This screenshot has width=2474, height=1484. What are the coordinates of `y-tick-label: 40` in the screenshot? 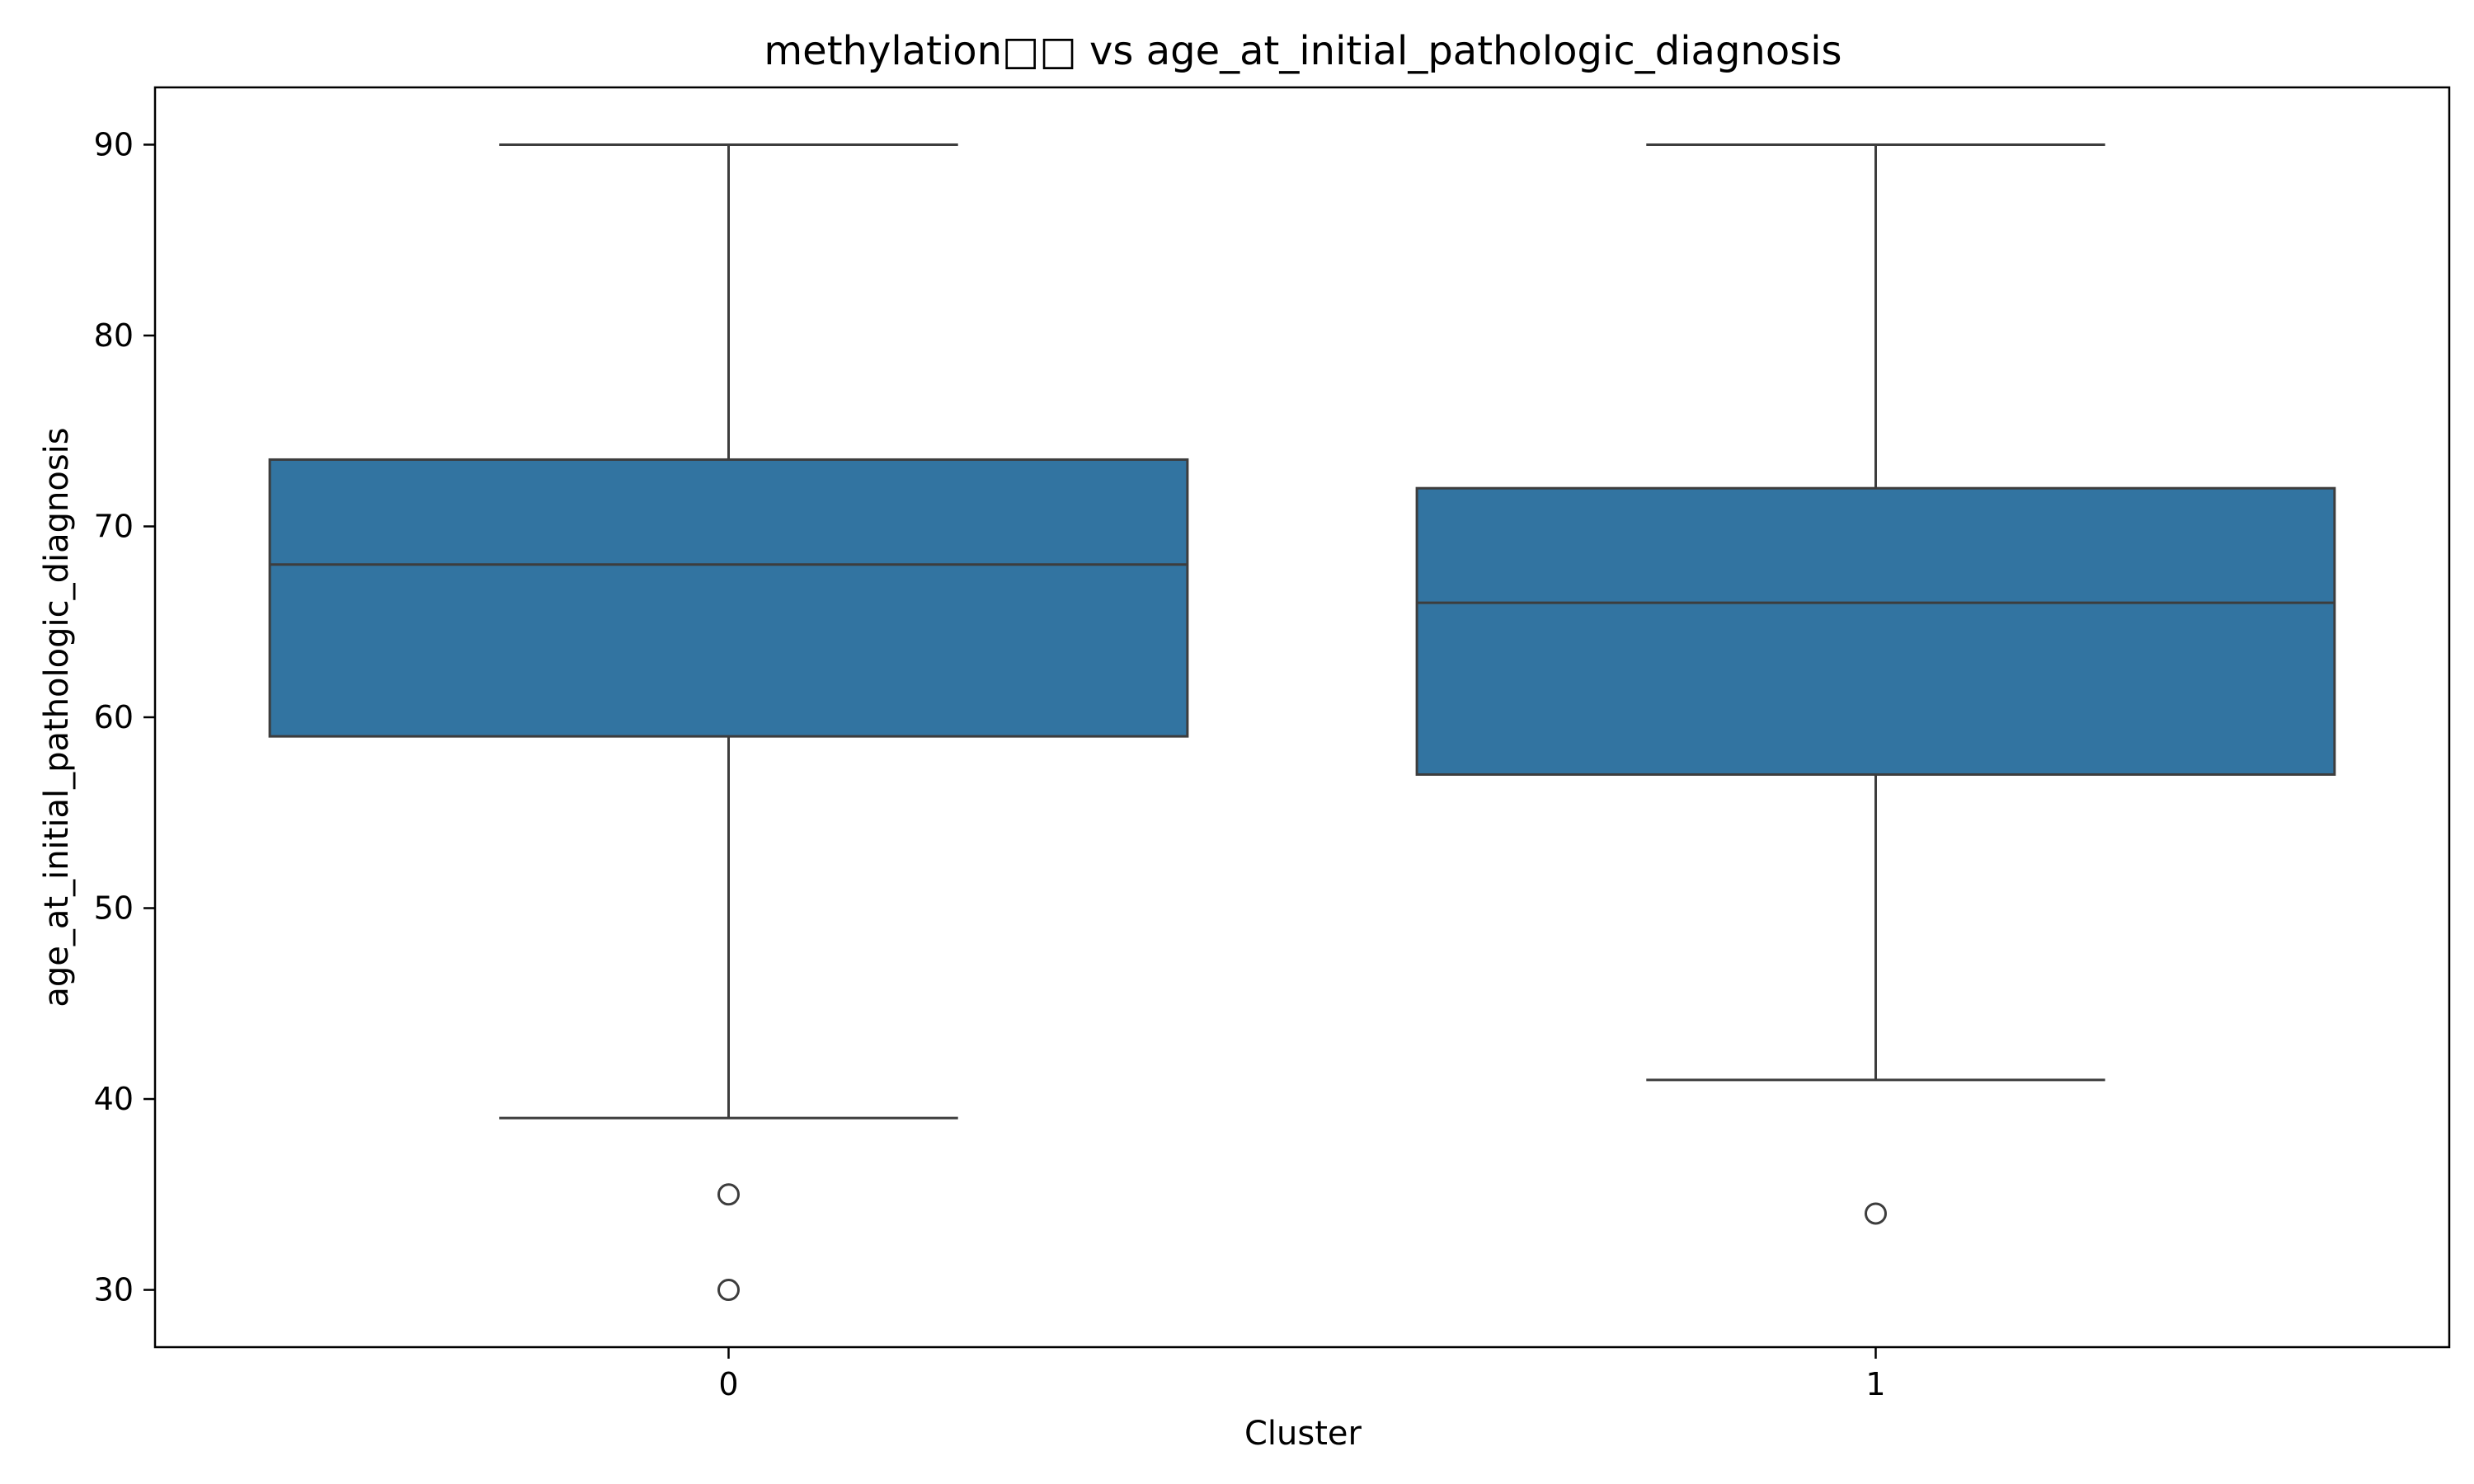 It's located at (114, 1099).